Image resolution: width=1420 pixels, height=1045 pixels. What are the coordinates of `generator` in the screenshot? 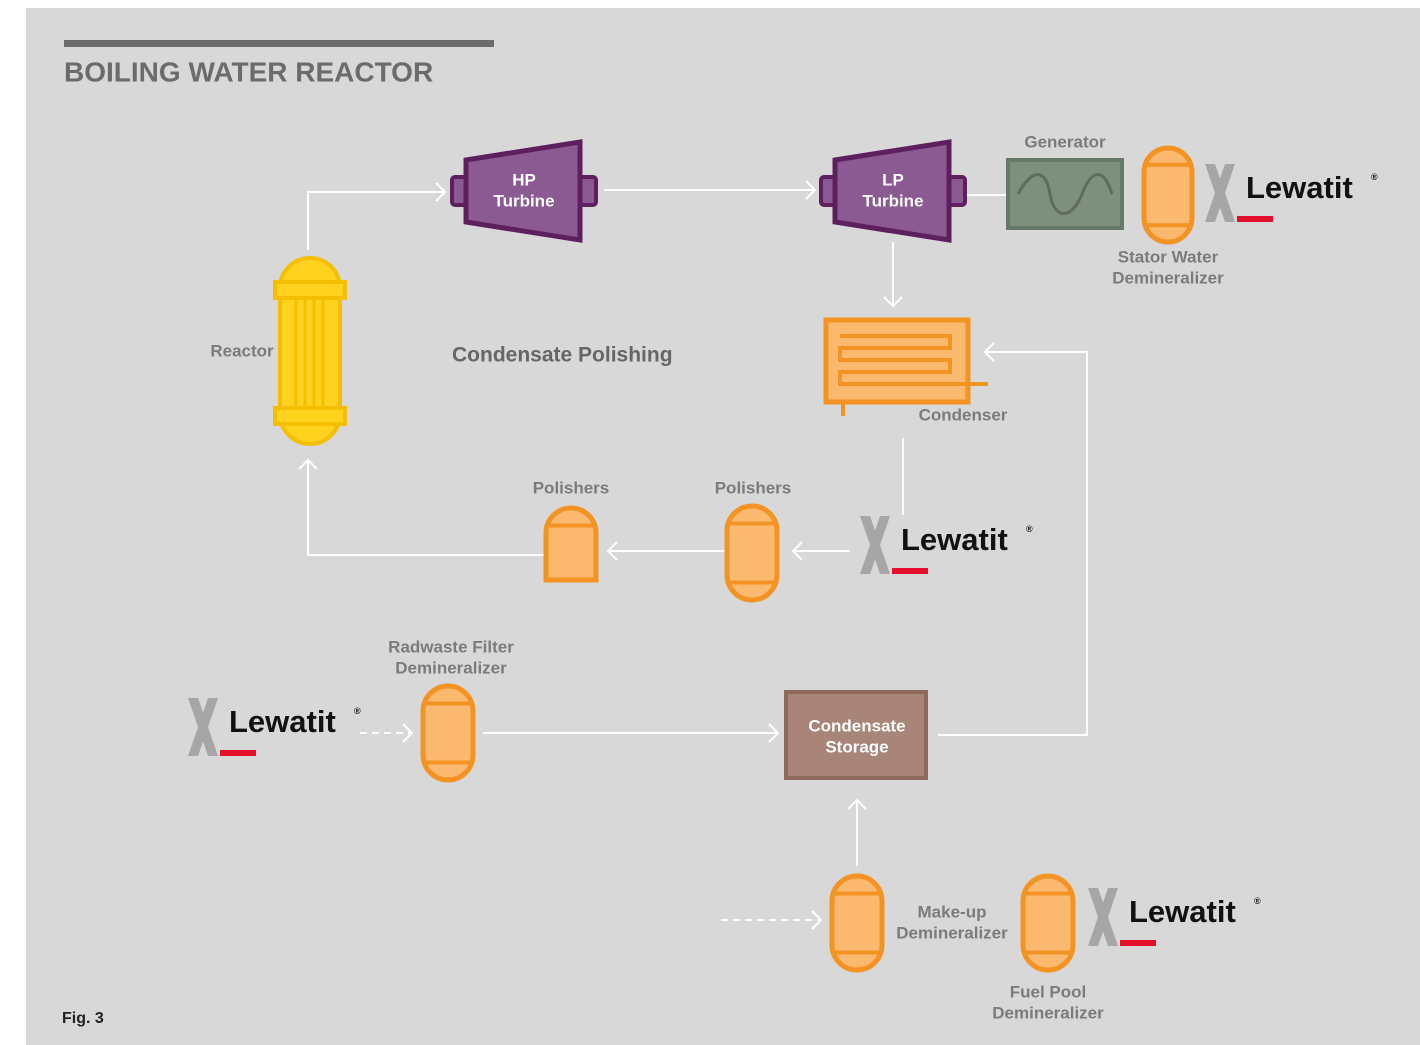 It's located at (1065, 194).